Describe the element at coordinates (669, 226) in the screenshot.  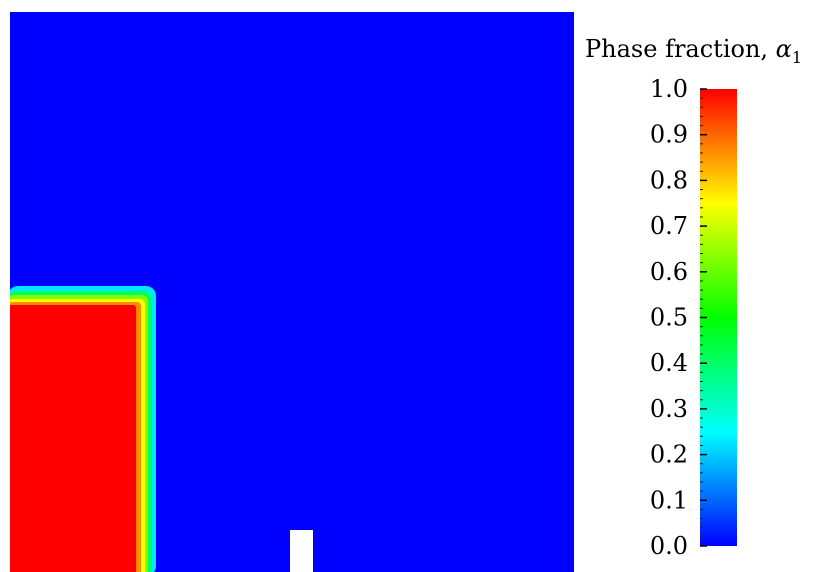
I see `colorbar-tick-label: 0.7` at that location.